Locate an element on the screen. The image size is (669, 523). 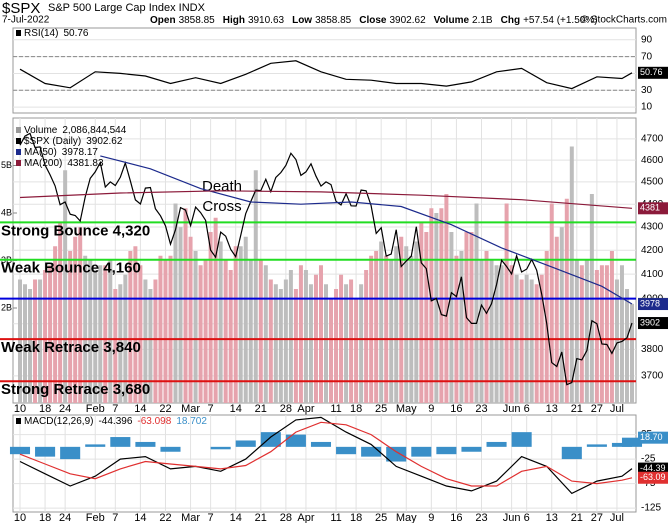
x-tick-label: Jun is located at coordinates (512, 409).